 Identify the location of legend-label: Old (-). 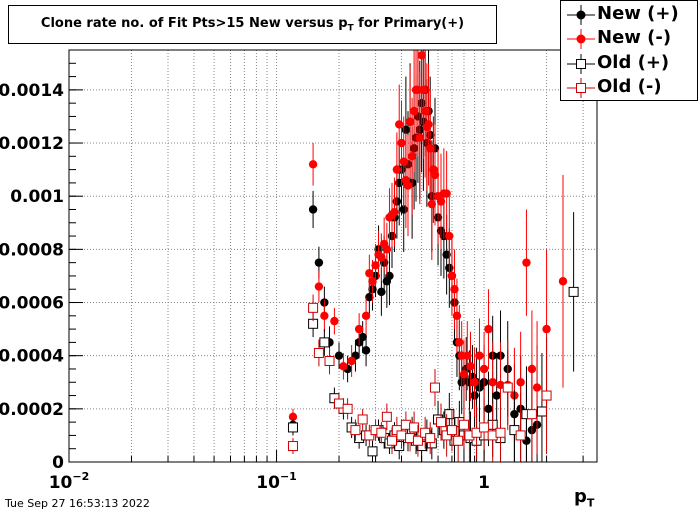
(629, 86).